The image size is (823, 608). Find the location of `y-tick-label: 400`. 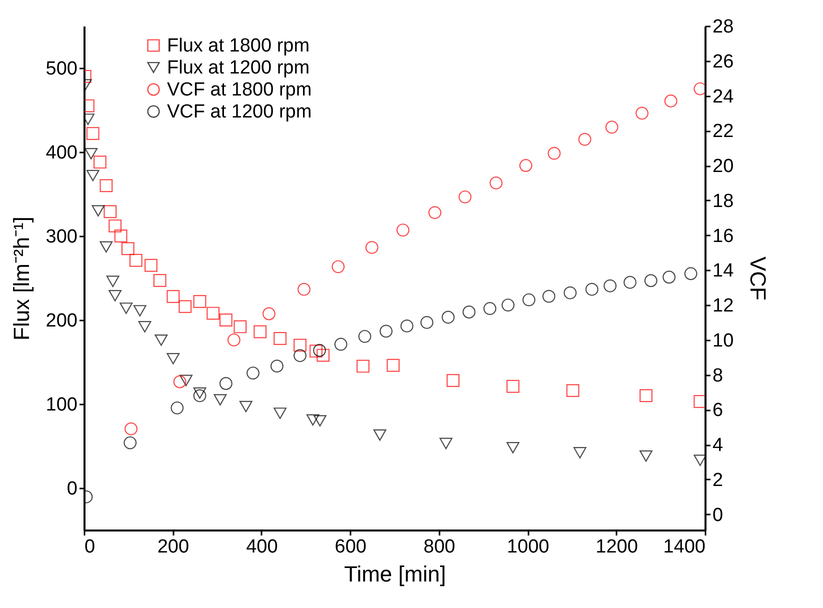

y-tick-label: 400 is located at coordinates (62, 153).